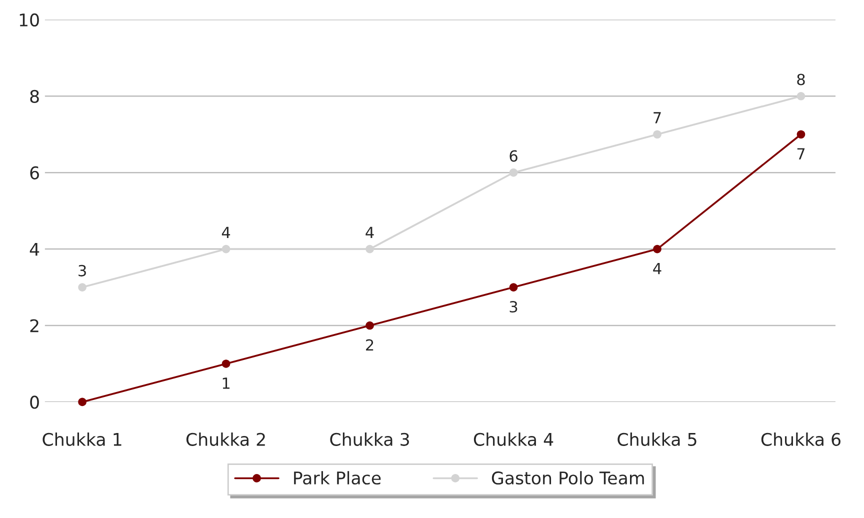  Describe the element at coordinates (369, 439) in the screenshot. I see `x-tick-label: Chukka 3` at that location.